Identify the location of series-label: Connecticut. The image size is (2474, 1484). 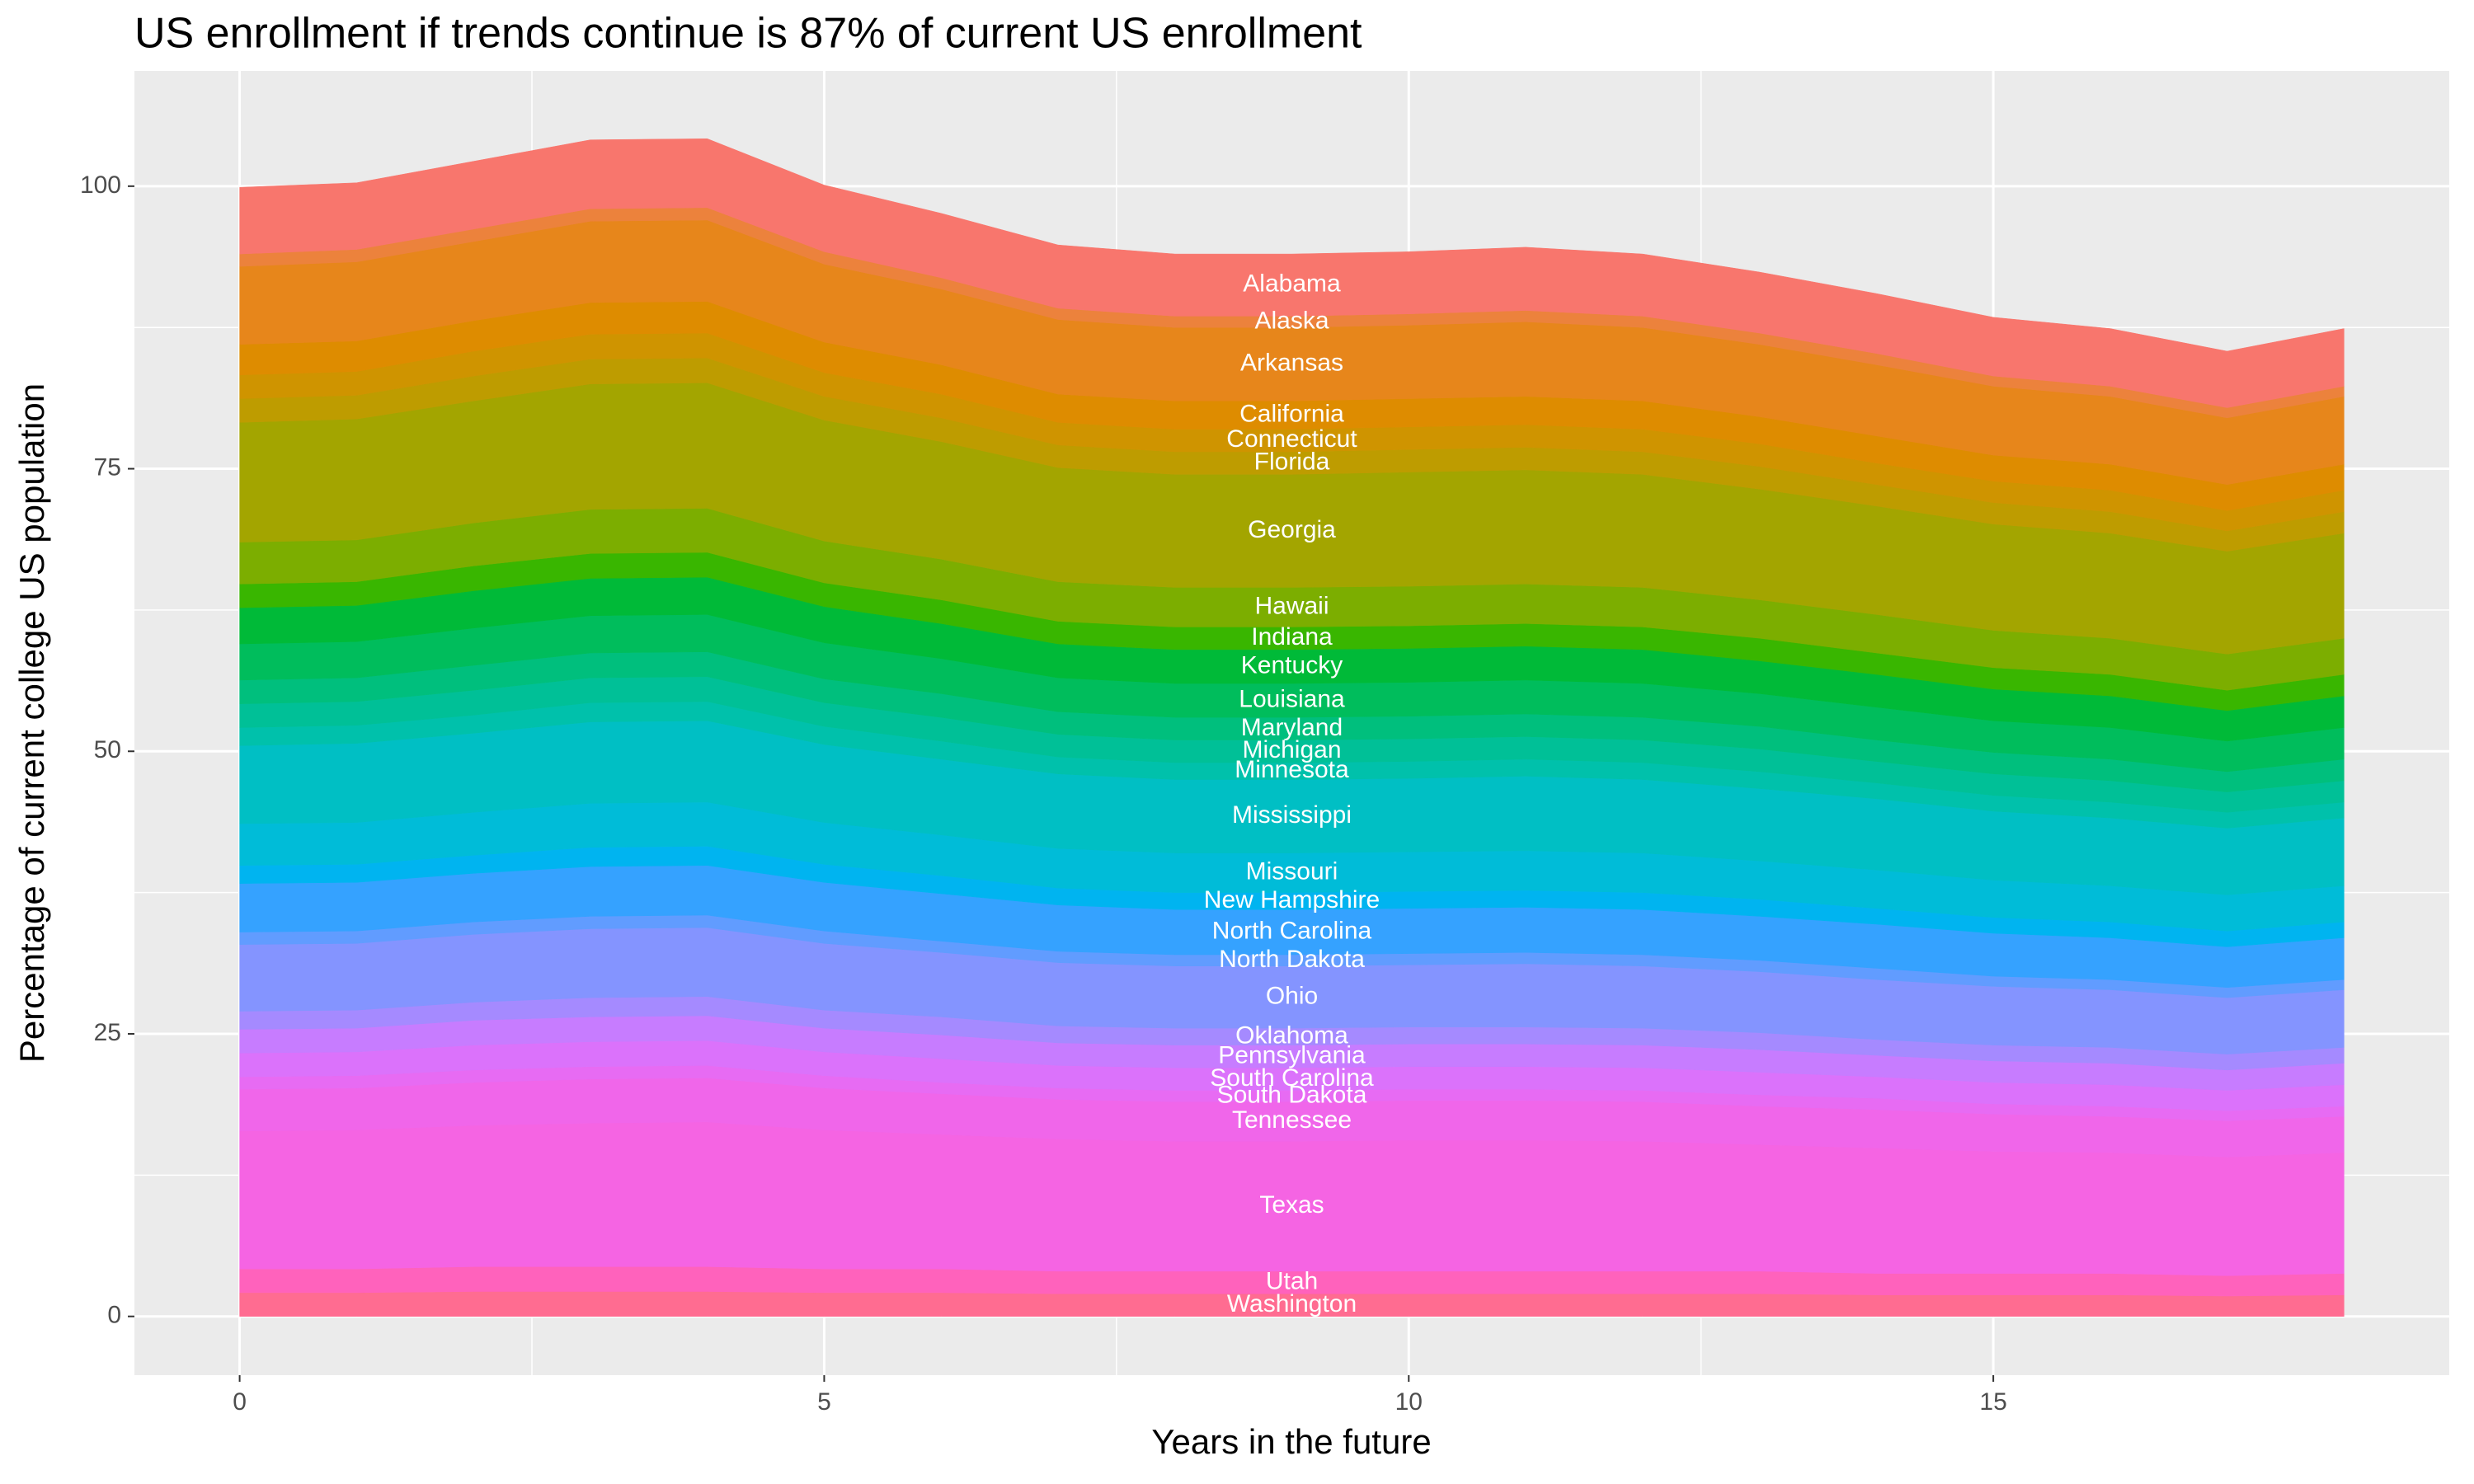
(1291, 439).